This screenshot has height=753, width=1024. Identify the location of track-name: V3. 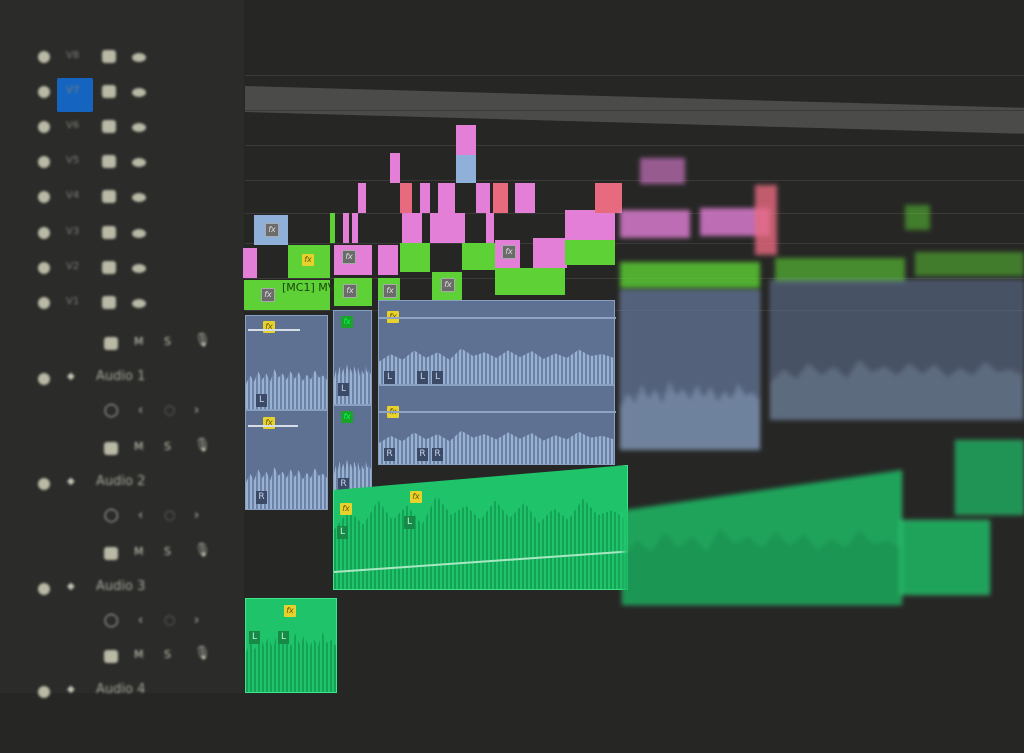
(73, 231).